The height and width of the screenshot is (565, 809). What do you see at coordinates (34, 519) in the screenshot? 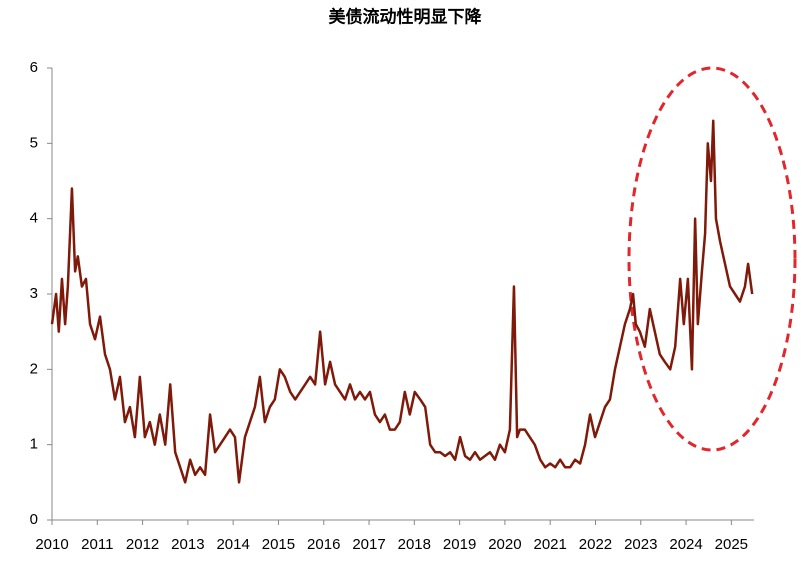
I see `y-tick-label: 0` at bounding box center [34, 519].